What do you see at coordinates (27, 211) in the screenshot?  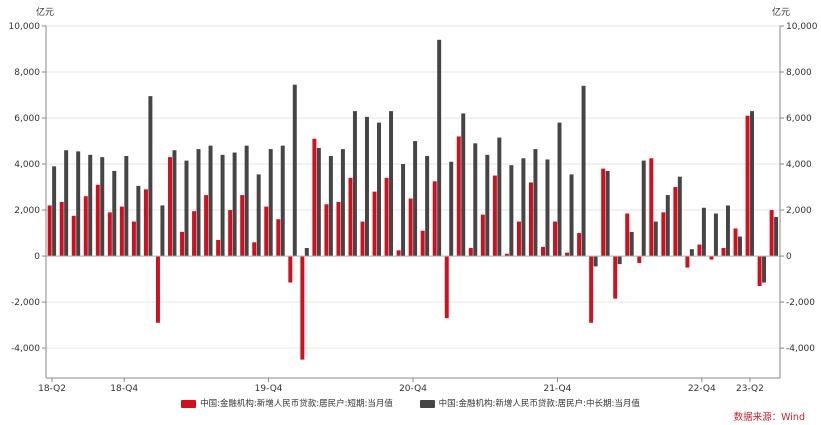 I see `y-tick-label-left: 2,000` at bounding box center [27, 211].